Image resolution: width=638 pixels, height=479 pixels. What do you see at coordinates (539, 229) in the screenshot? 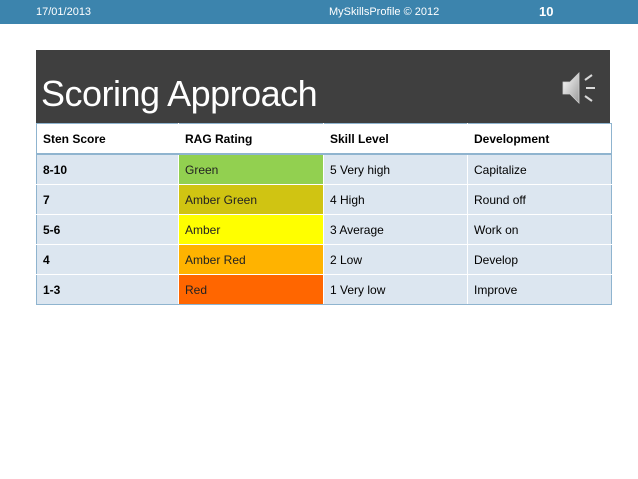
I see `development-cell: Work on` at bounding box center [539, 229].